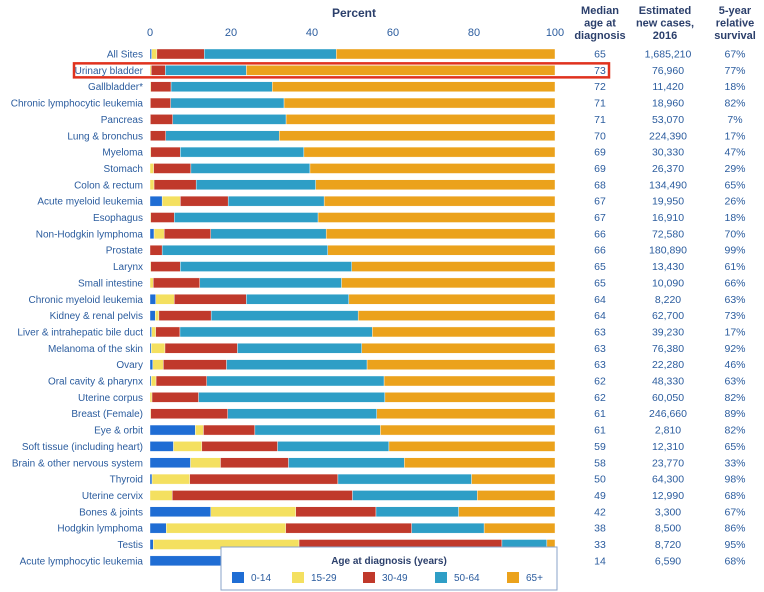  What do you see at coordinates (600, 87) in the screenshot?
I see `median-age-value: 72` at bounding box center [600, 87].